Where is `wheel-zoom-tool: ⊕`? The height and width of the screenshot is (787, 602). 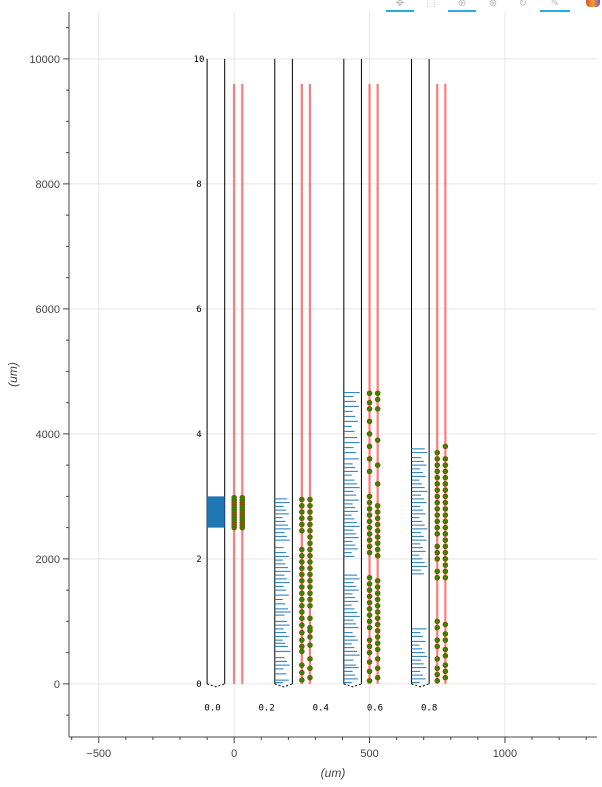
wheel-zoom-tool: ⊕ is located at coordinates (462, 6).